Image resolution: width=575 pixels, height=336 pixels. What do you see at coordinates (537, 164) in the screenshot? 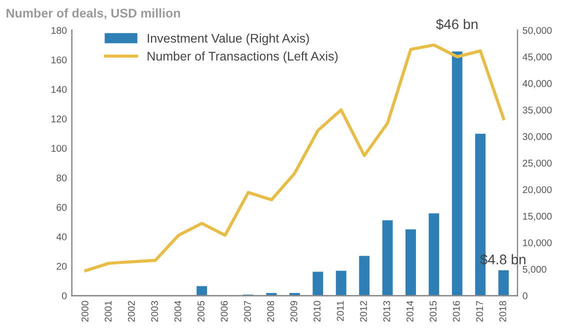
I see `y2-tick-label: 25,000` at bounding box center [537, 164].